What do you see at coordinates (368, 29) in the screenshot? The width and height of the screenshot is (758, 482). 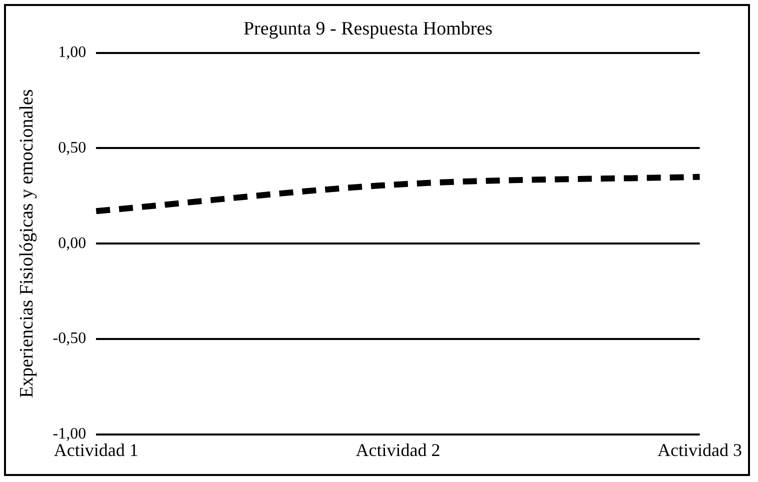 I see `chart-title: Pregunta 9 - Respuesta Hombres` at bounding box center [368, 29].